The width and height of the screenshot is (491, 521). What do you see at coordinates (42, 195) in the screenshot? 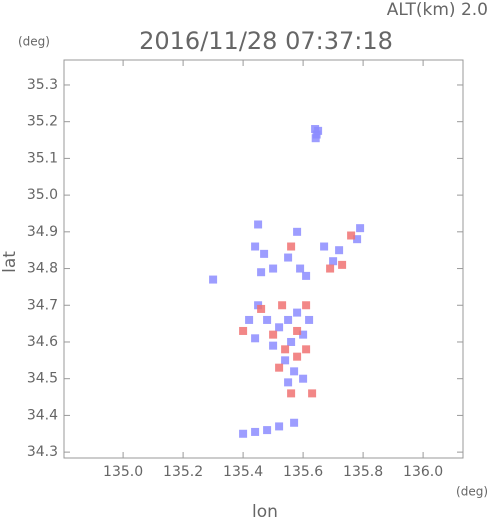
I see `y-tick-label: 35.0` at bounding box center [42, 195].